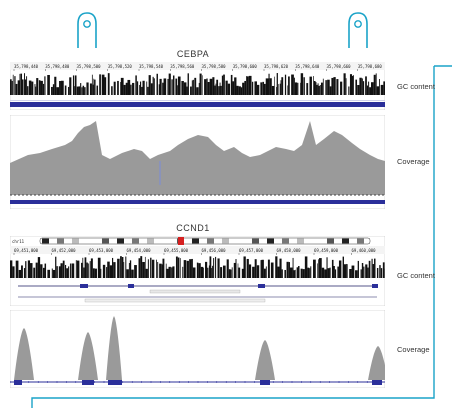 This screenshot has width=454, height=410. What do you see at coordinates (339, 66) in the screenshot?
I see `ruler-tick-label: 35,798,660` at bounding box center [339, 66].